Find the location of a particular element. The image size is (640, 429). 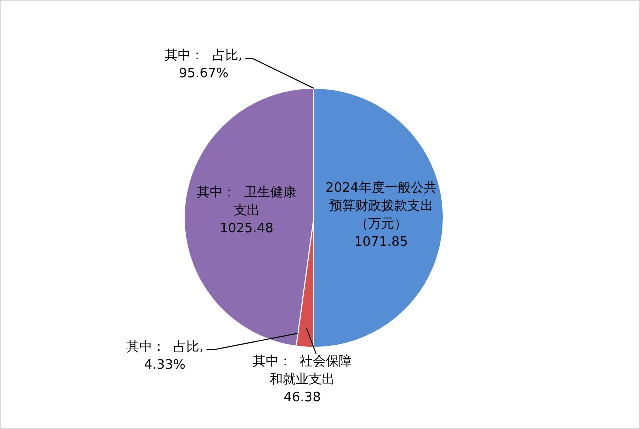

text: 其中： 占比, 4.33% is located at coordinates (165, 356).